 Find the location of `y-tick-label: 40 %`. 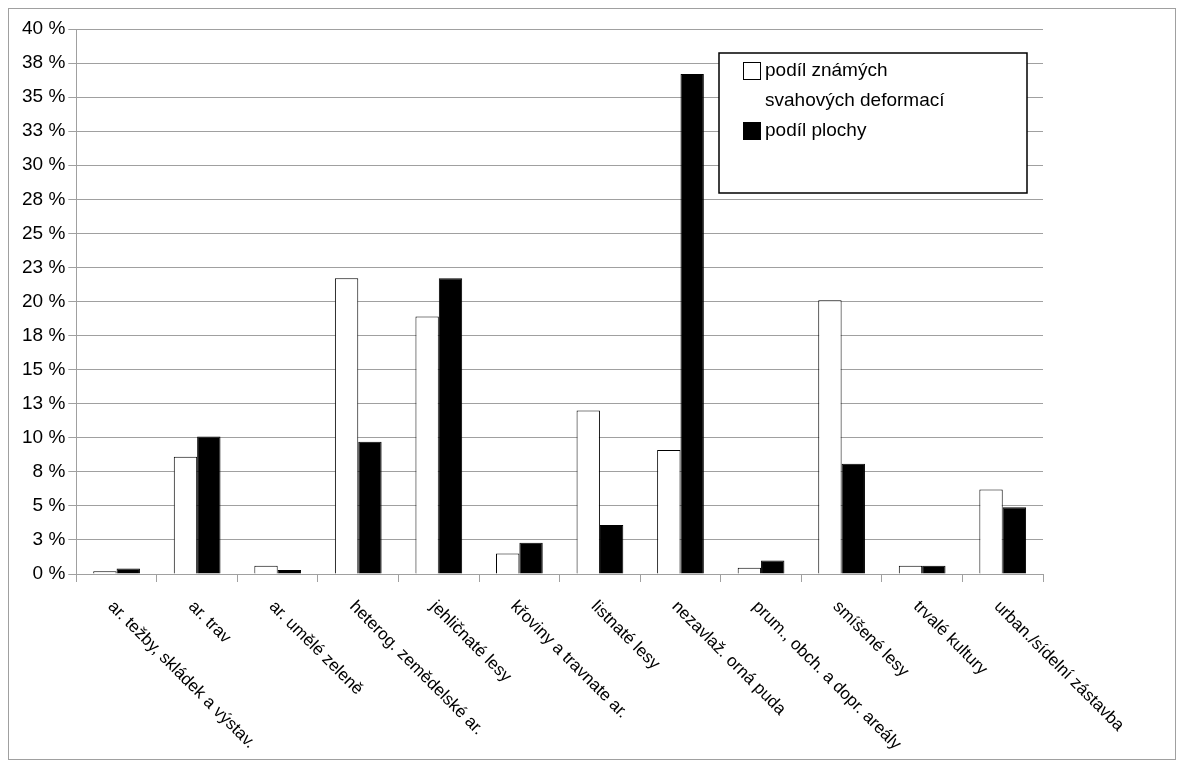

y-tick-label: 40 % is located at coordinates (43, 28).